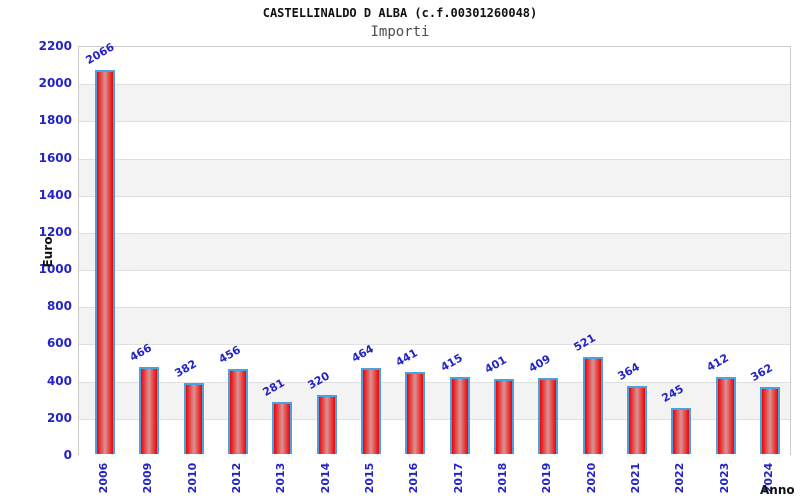 The image size is (800, 500). What do you see at coordinates (55, 195) in the screenshot?
I see `y-tick-label: 1400` at bounding box center [55, 195].